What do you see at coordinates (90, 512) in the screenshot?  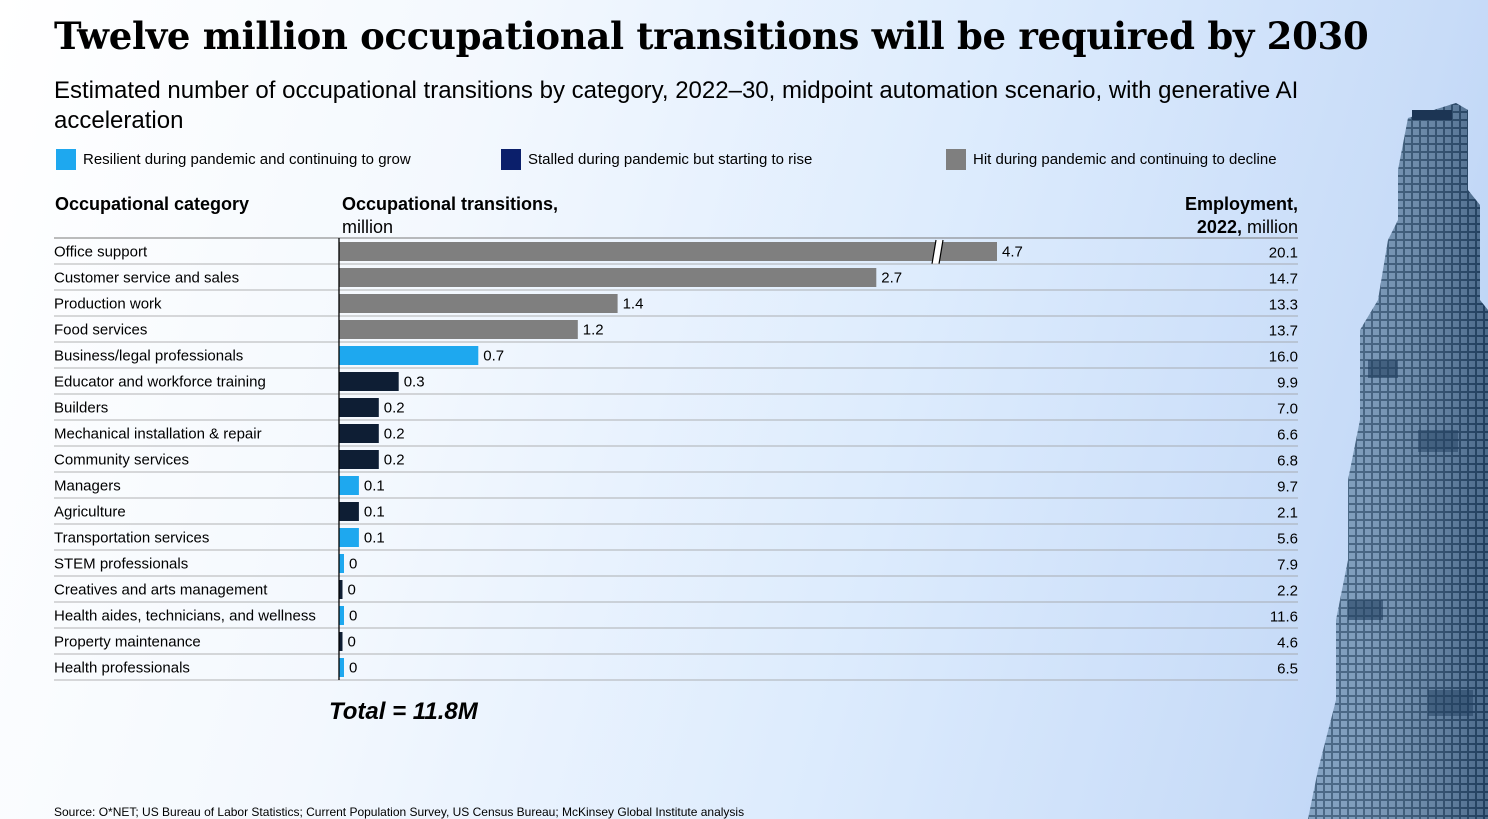 I see `category-label: Agriculture` at bounding box center [90, 512].